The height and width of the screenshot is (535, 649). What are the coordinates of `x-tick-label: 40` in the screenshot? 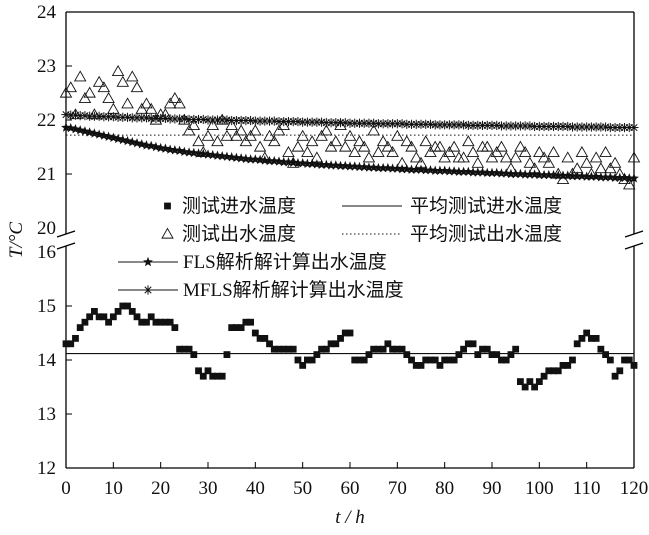 It's located at (255, 488).